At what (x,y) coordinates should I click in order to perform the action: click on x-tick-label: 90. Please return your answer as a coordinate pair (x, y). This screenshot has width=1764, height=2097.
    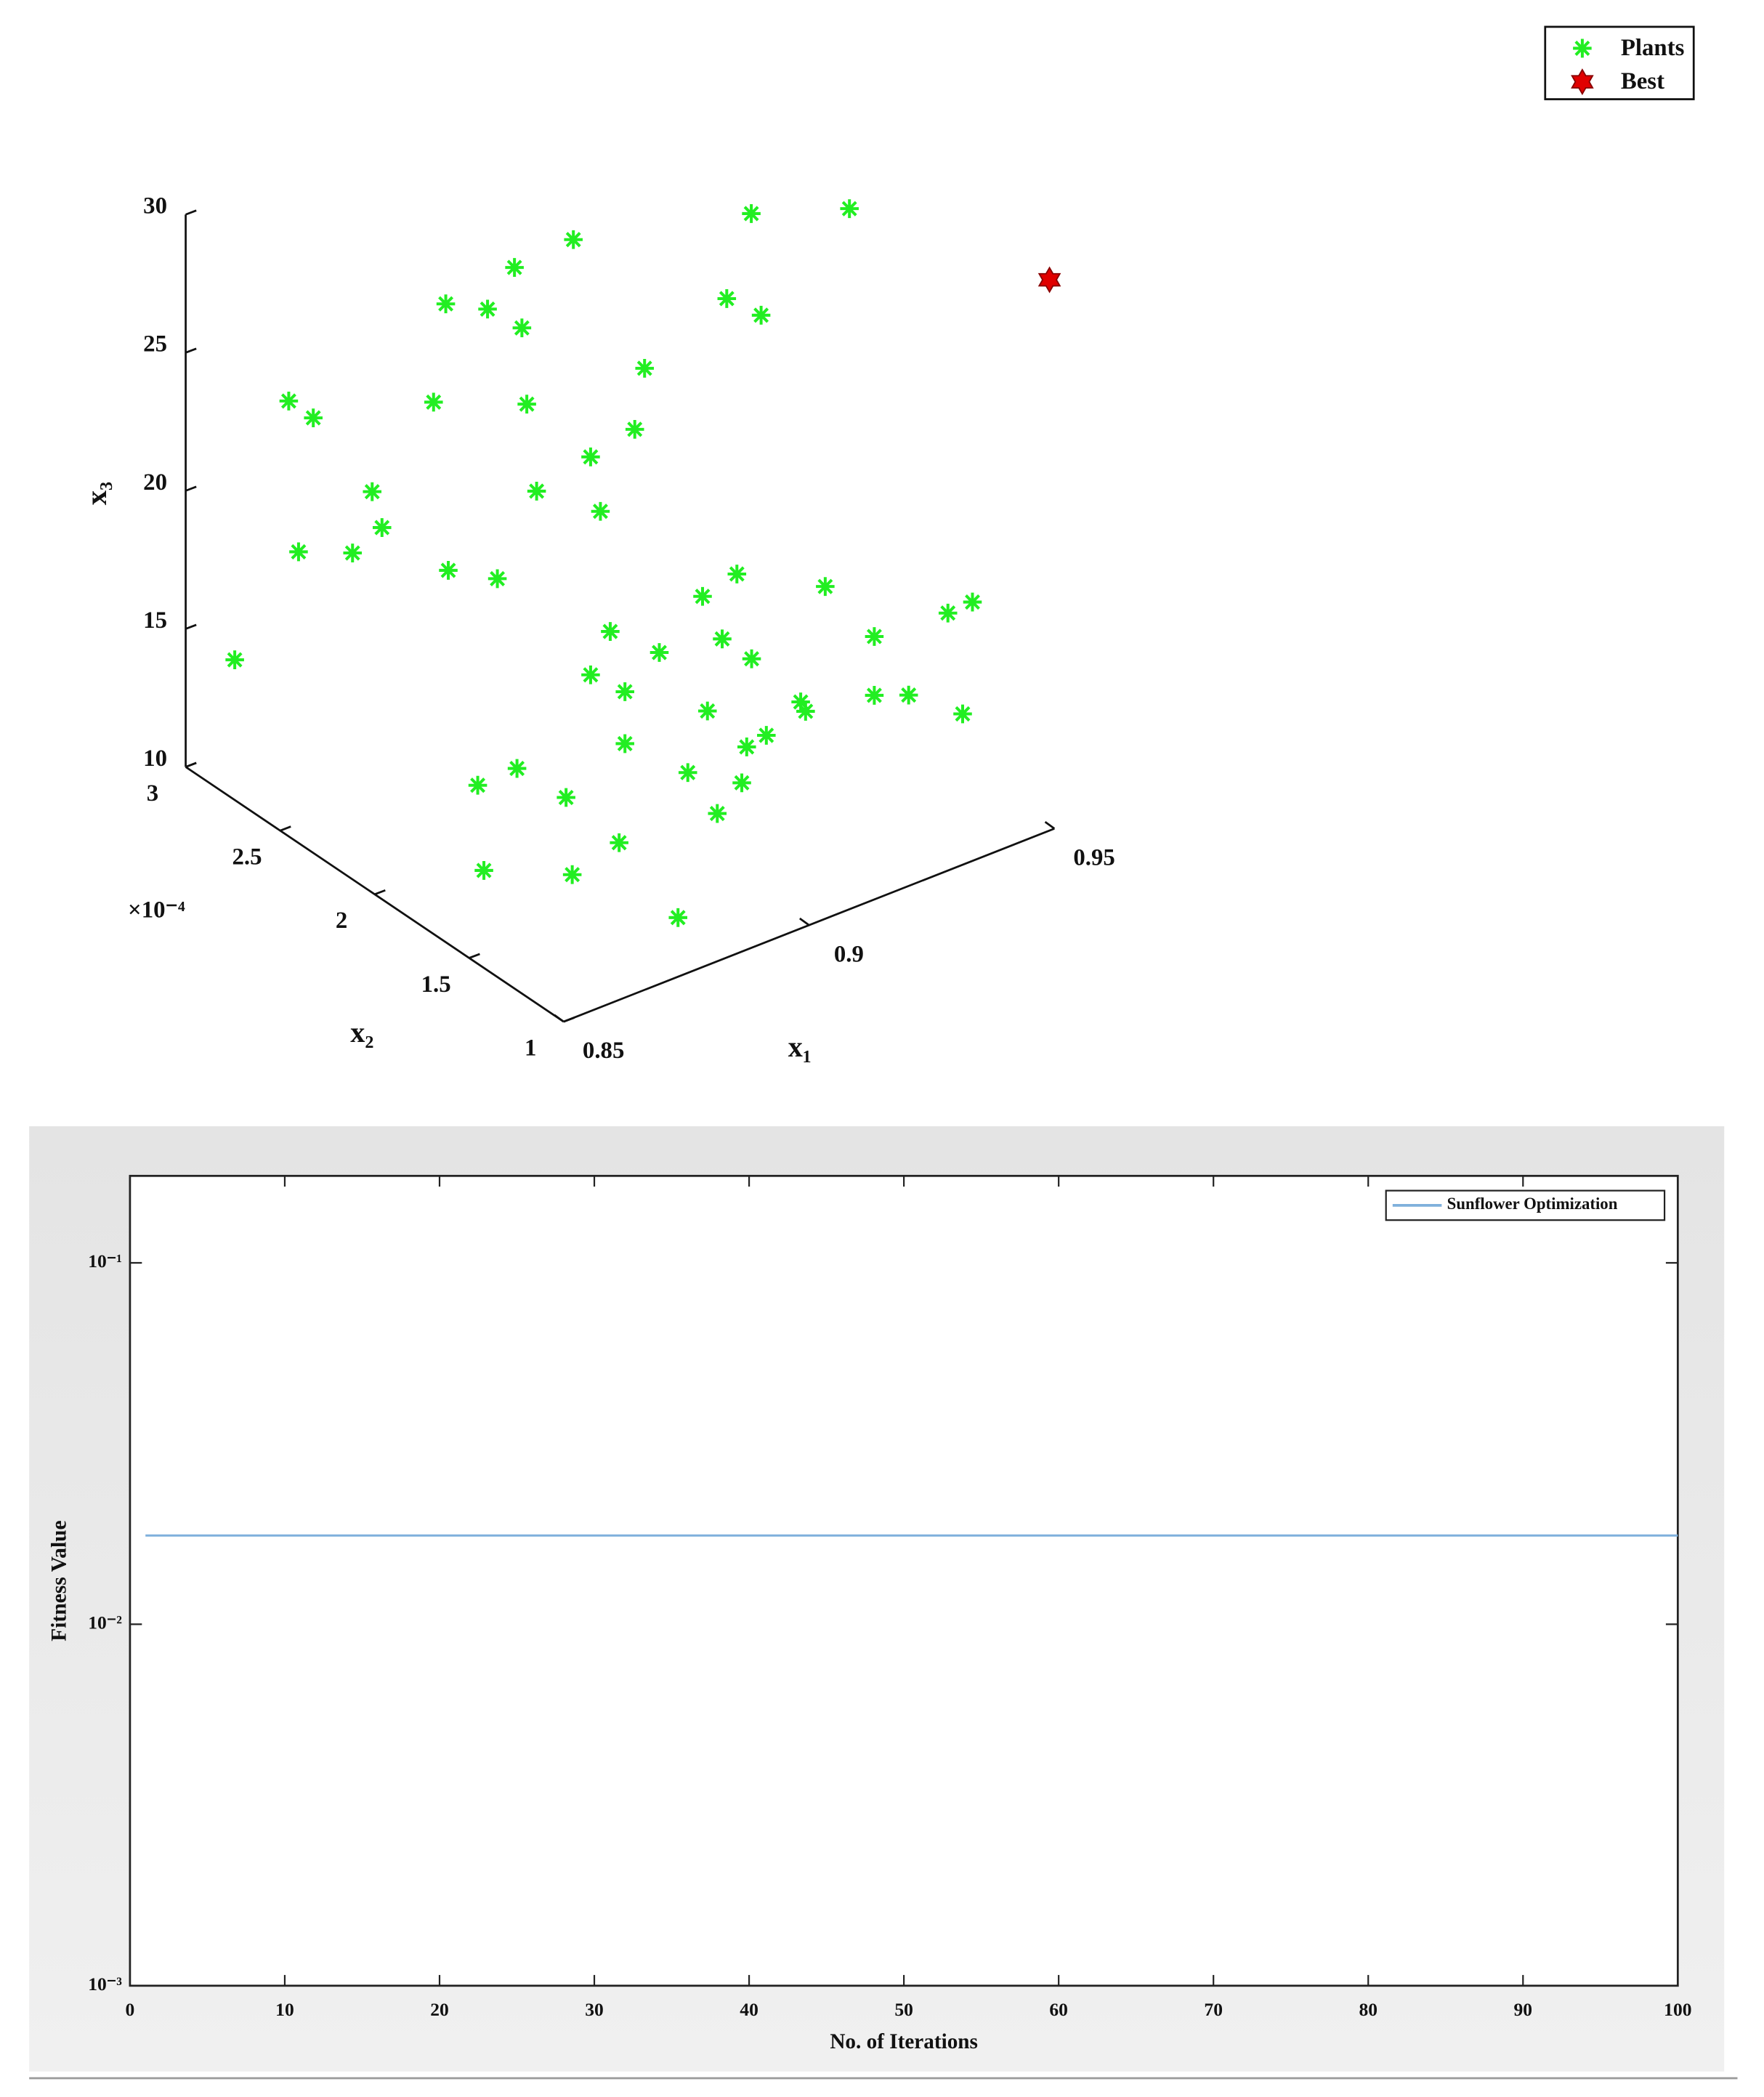
    Looking at the image, I should click on (1523, 2009).